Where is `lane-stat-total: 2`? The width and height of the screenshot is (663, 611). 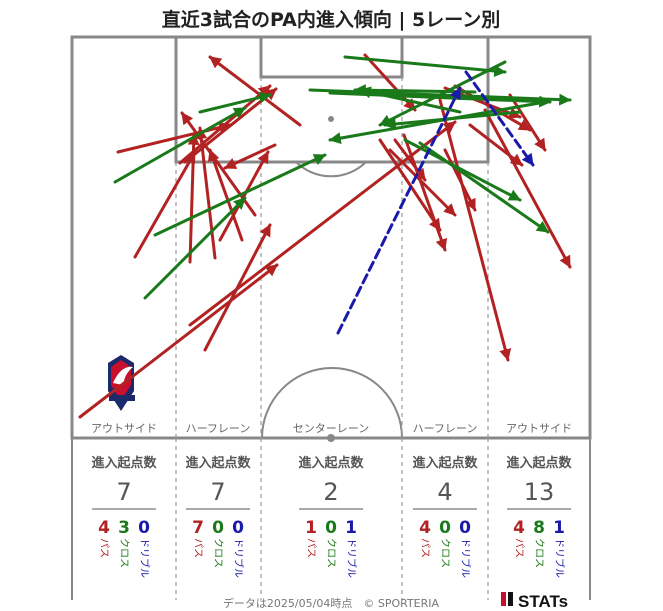 lane-stat-total: 2 is located at coordinates (330, 492).